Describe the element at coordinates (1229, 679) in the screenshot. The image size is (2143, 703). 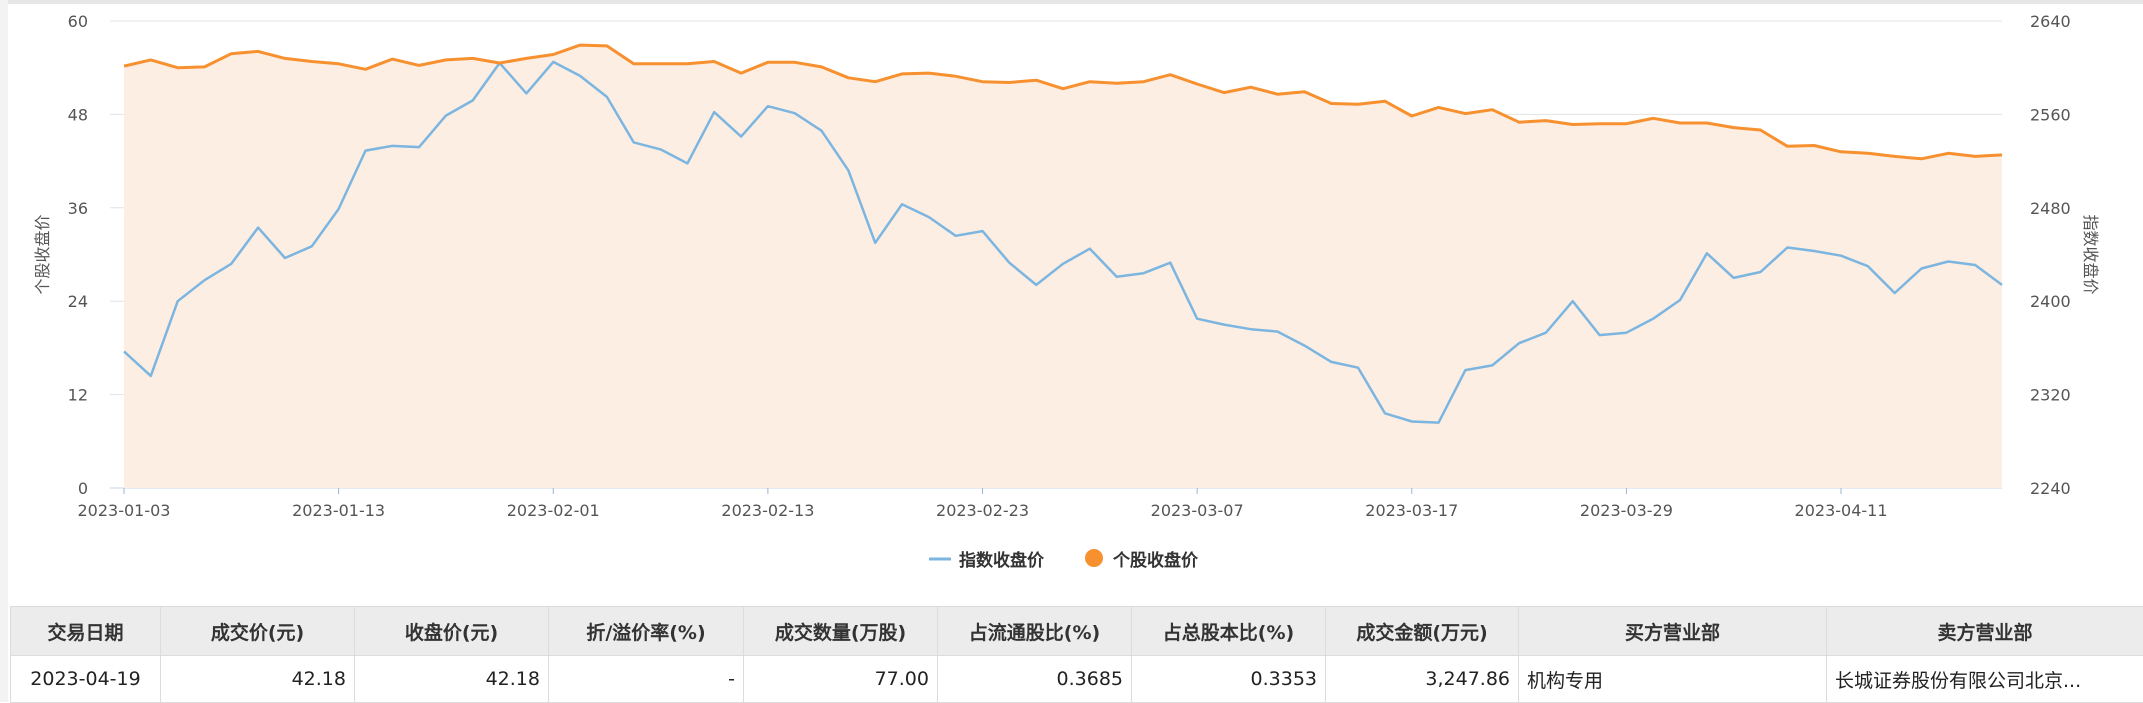
I see `cell-total-ratio: 0.3353` at that location.